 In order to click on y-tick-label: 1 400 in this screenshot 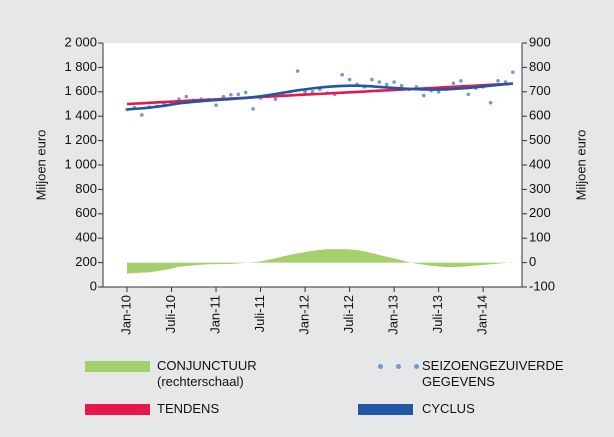, I will do `click(80, 115)`.